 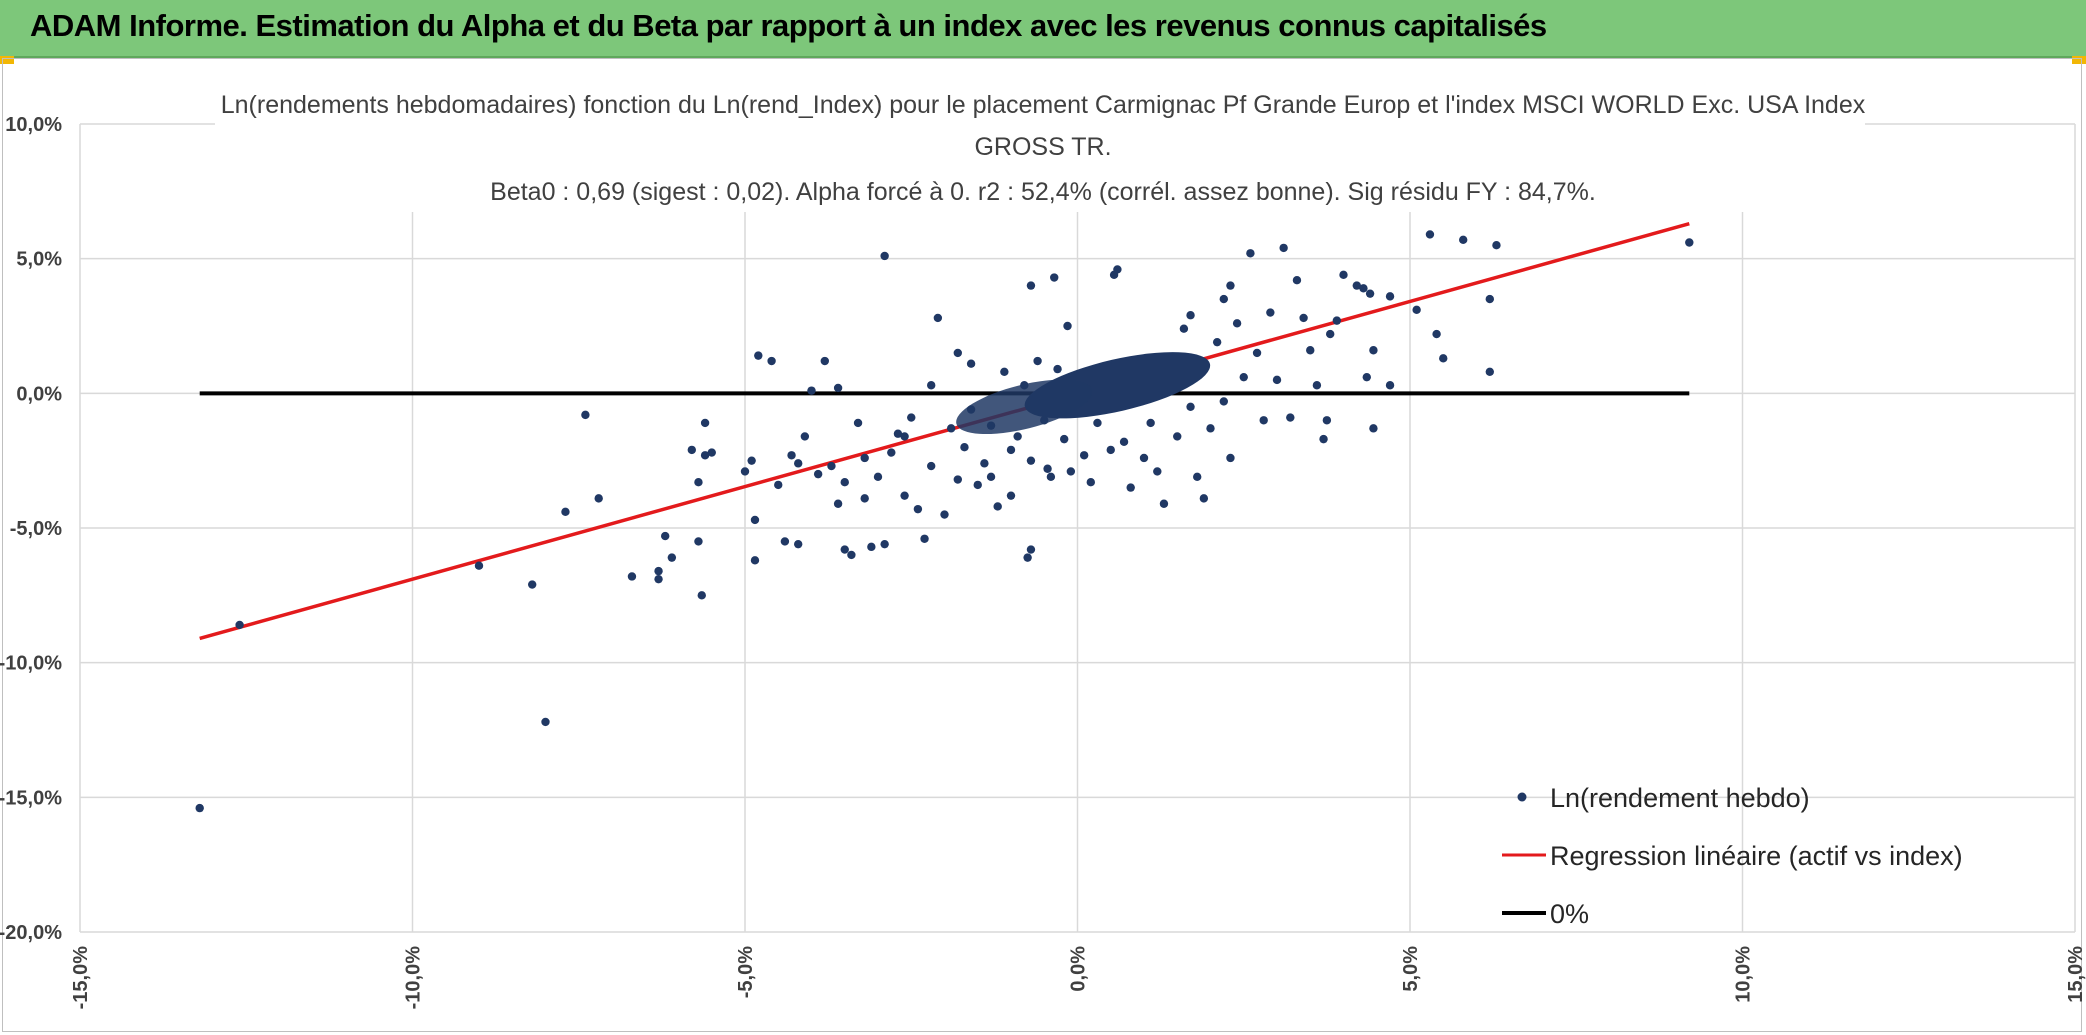 I want to click on legend-entry-label: Regression linéaire (actif vs index), so click(x=1756, y=856).